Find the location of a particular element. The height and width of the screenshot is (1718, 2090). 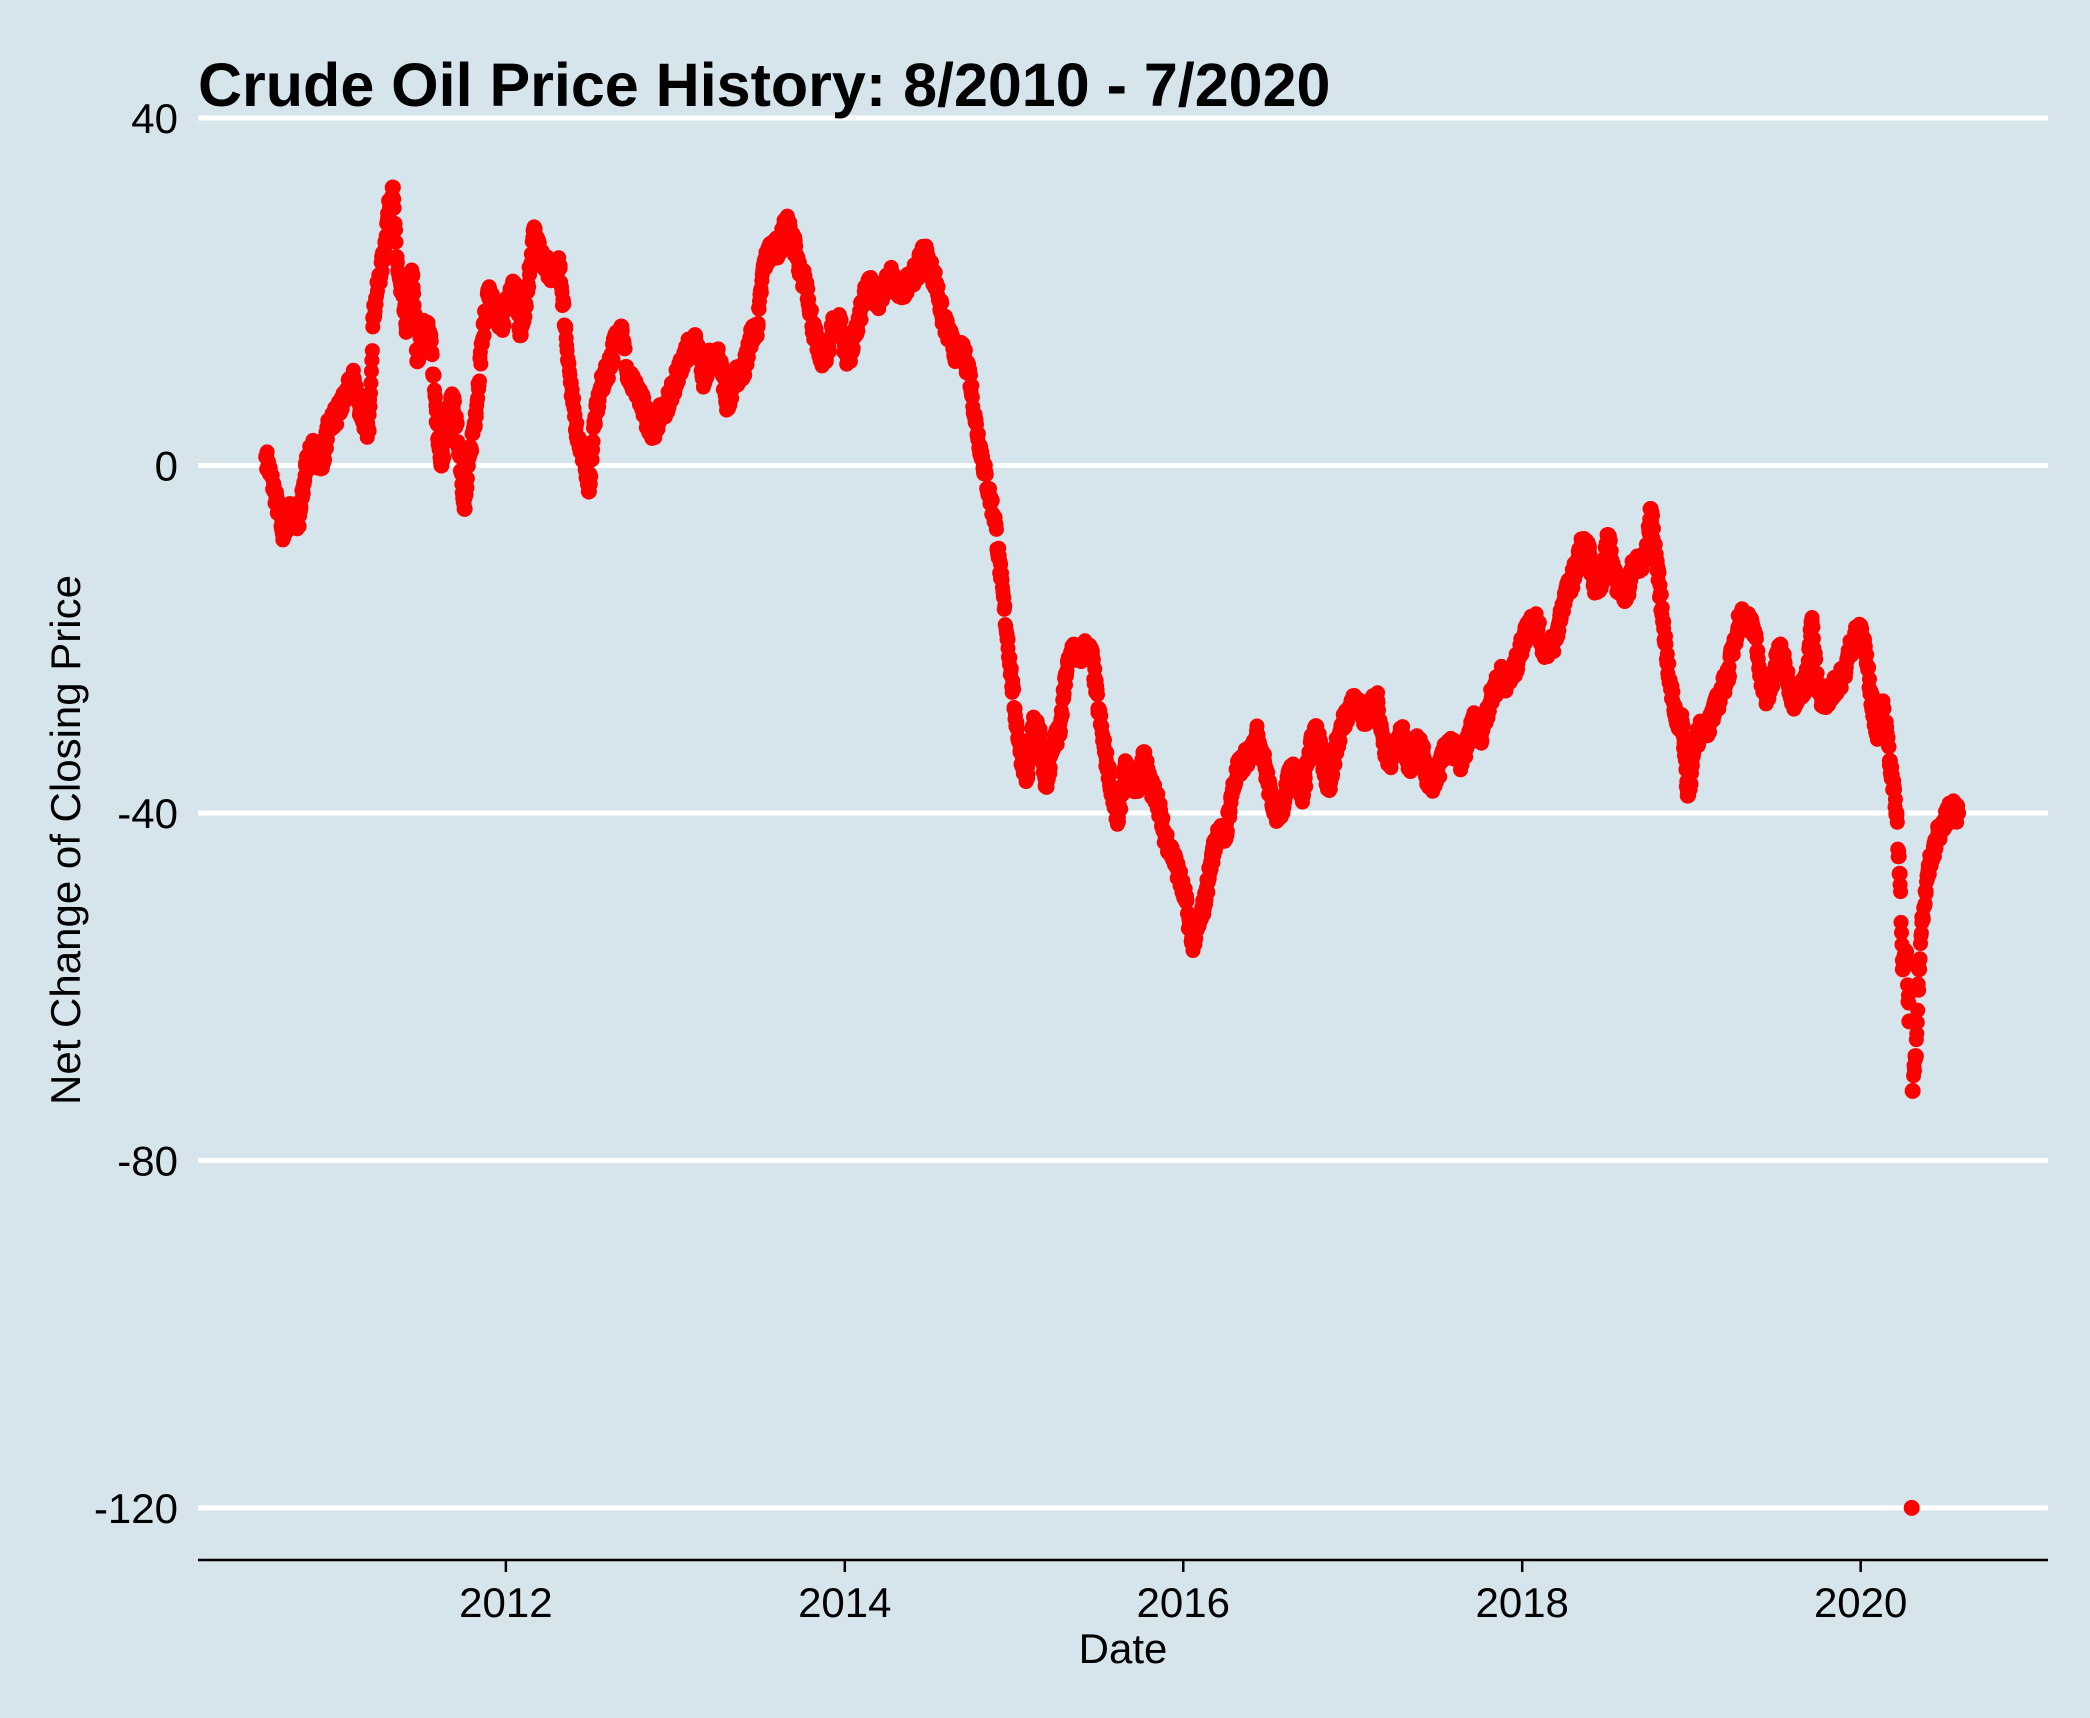

y-tick-label: -80 is located at coordinates (147, 1160).